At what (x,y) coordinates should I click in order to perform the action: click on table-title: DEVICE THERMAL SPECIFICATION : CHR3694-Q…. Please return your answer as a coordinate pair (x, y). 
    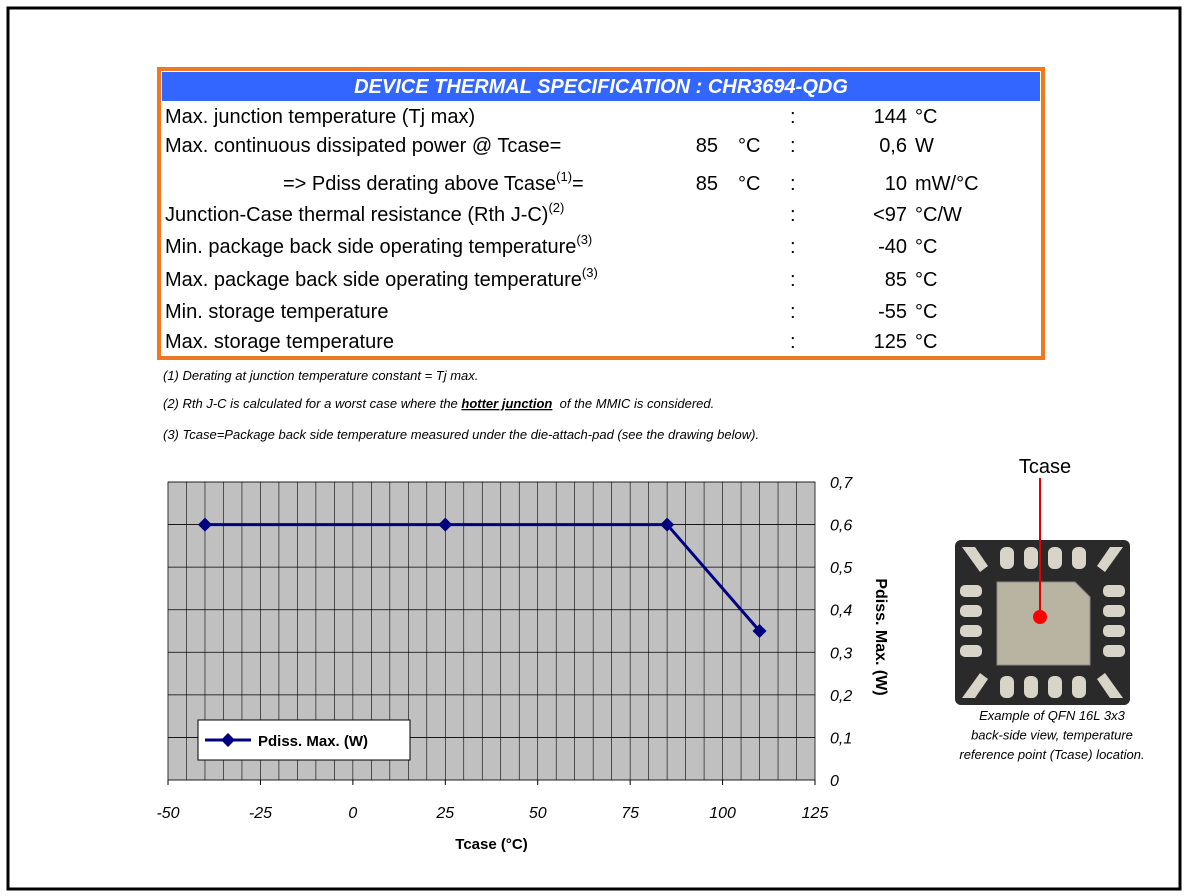
    Looking at the image, I should click on (601, 87).